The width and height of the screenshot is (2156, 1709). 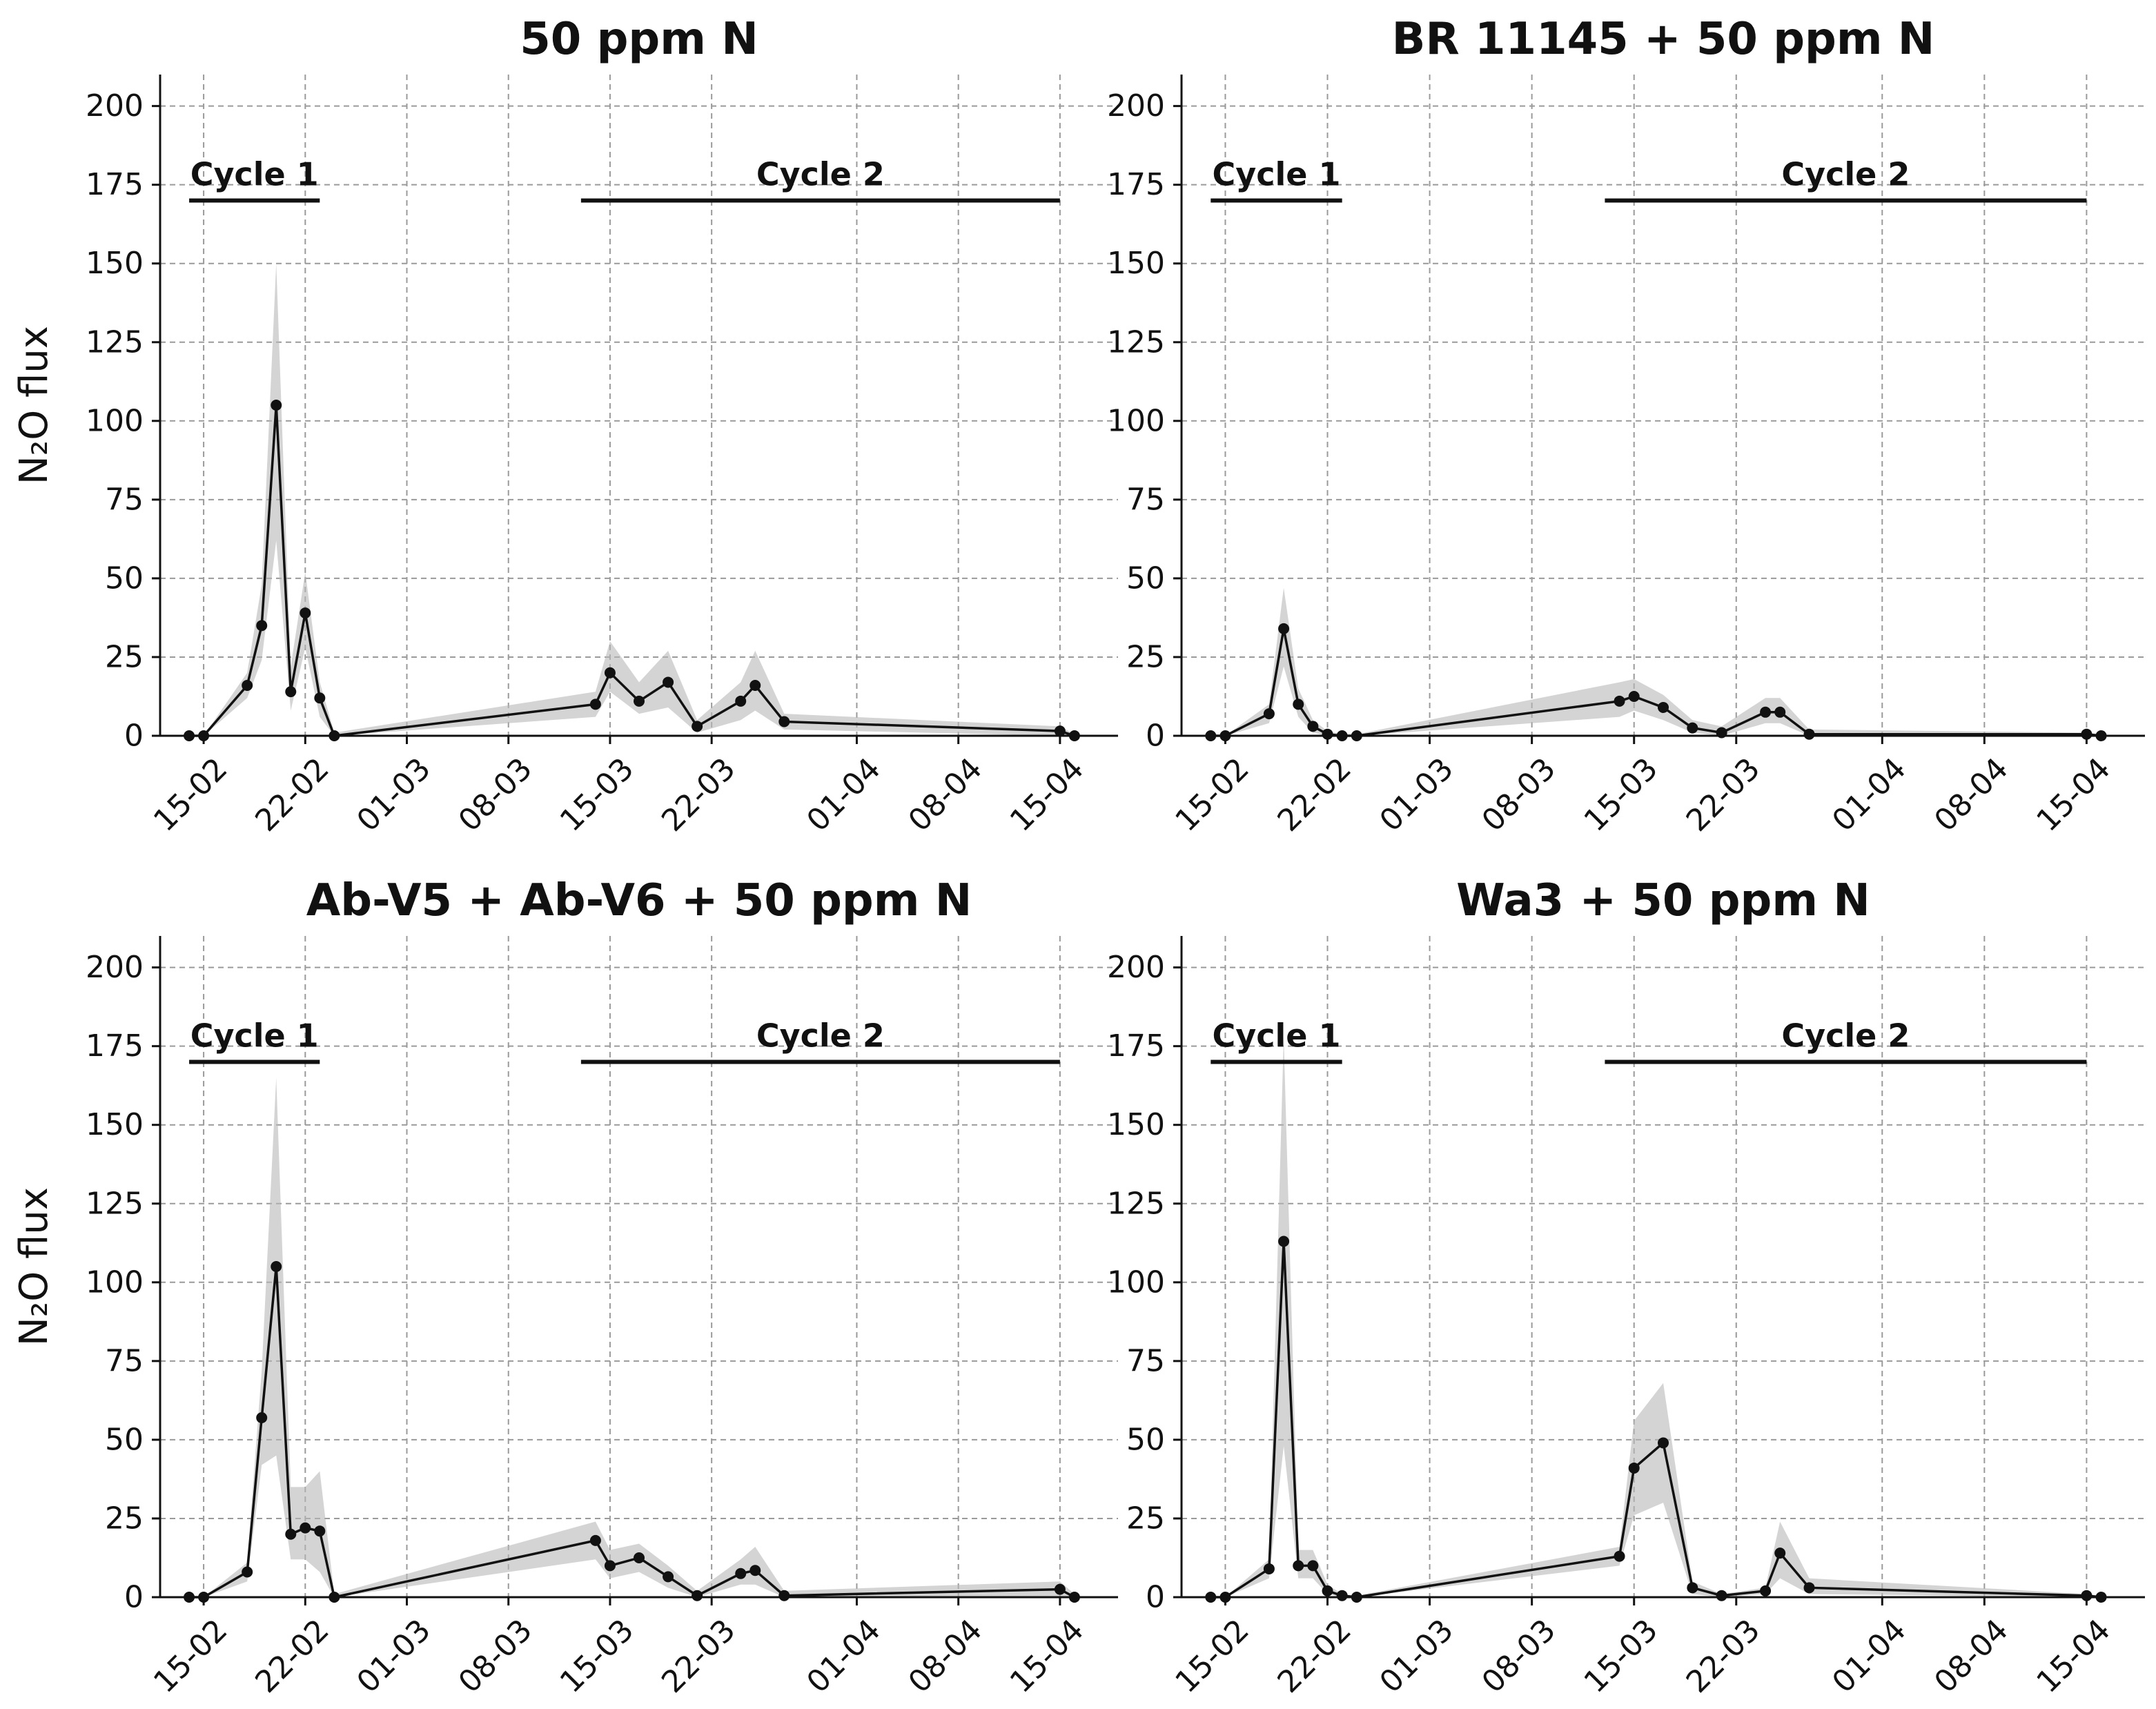 What do you see at coordinates (190, 1655) in the screenshot?
I see `x-tick-label: 15-02` at bounding box center [190, 1655].